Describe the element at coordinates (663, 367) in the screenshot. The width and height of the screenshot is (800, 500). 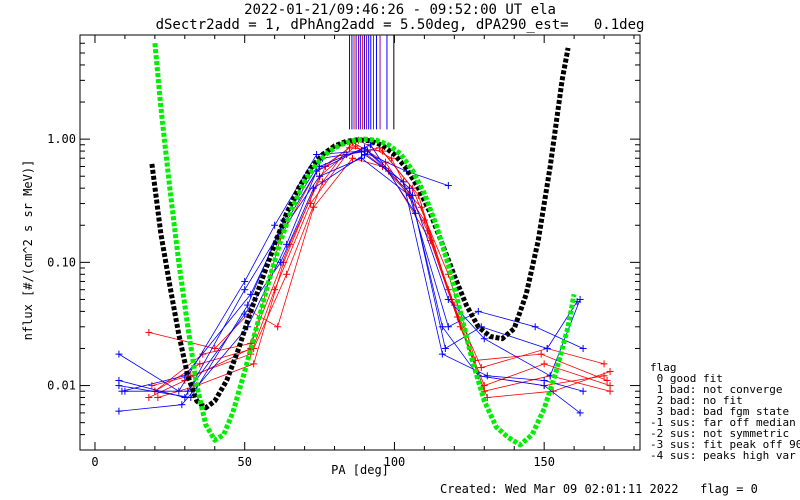
I see `flag-legend-line: flag` at that location.